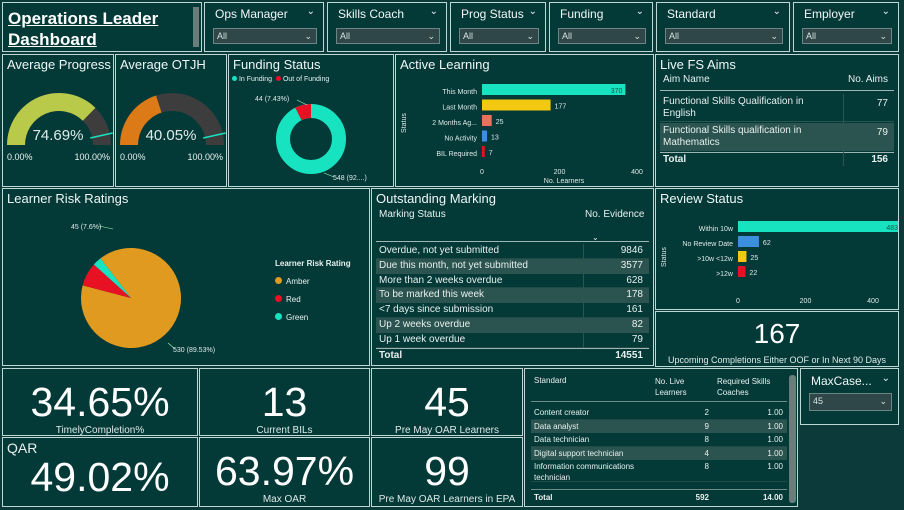 This screenshot has height=510, width=904. What do you see at coordinates (512, 241) in the screenshot?
I see `marking-header-line` at bounding box center [512, 241].